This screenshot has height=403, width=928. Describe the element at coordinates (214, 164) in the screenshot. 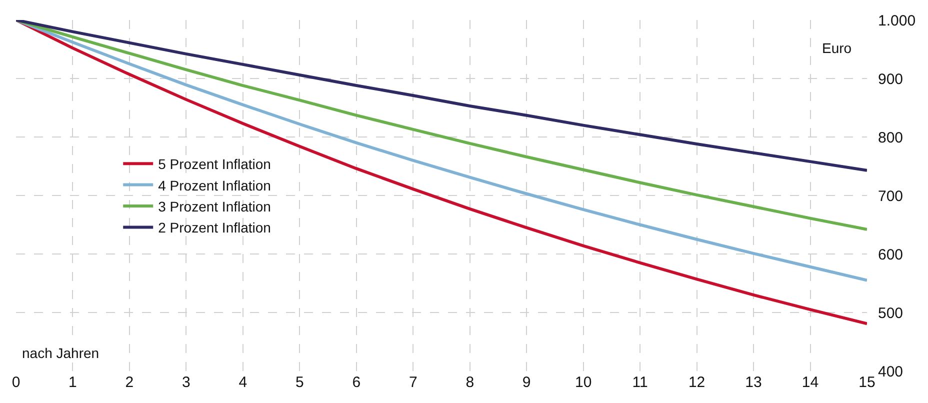

I see `legend-label: 5 Prozent Inflation` at that location.